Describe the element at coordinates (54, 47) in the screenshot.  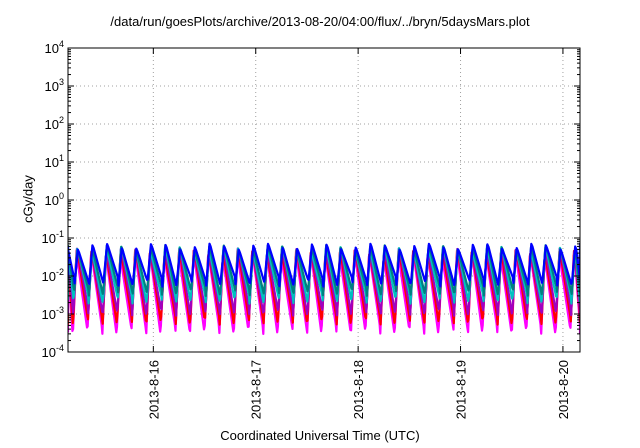
I see `y-tick-label: 10⁴` at that location.